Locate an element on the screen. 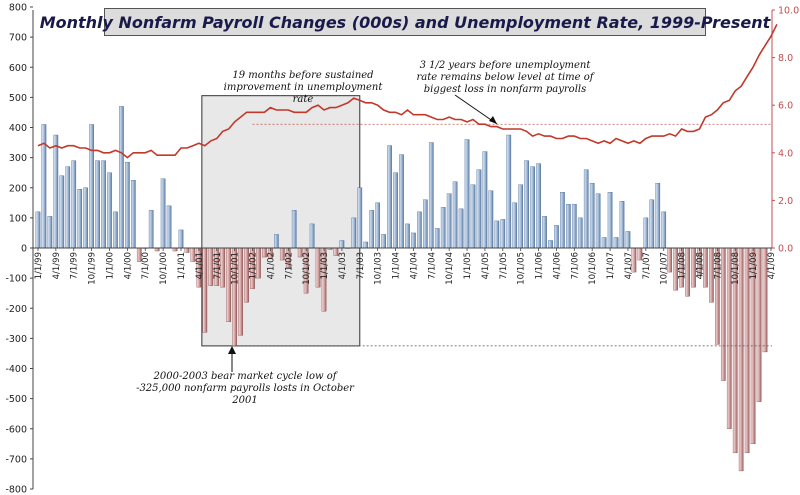 The height and width of the screenshot is (495, 800). x-tick-label: 1/1/07 is located at coordinates (611, 265).